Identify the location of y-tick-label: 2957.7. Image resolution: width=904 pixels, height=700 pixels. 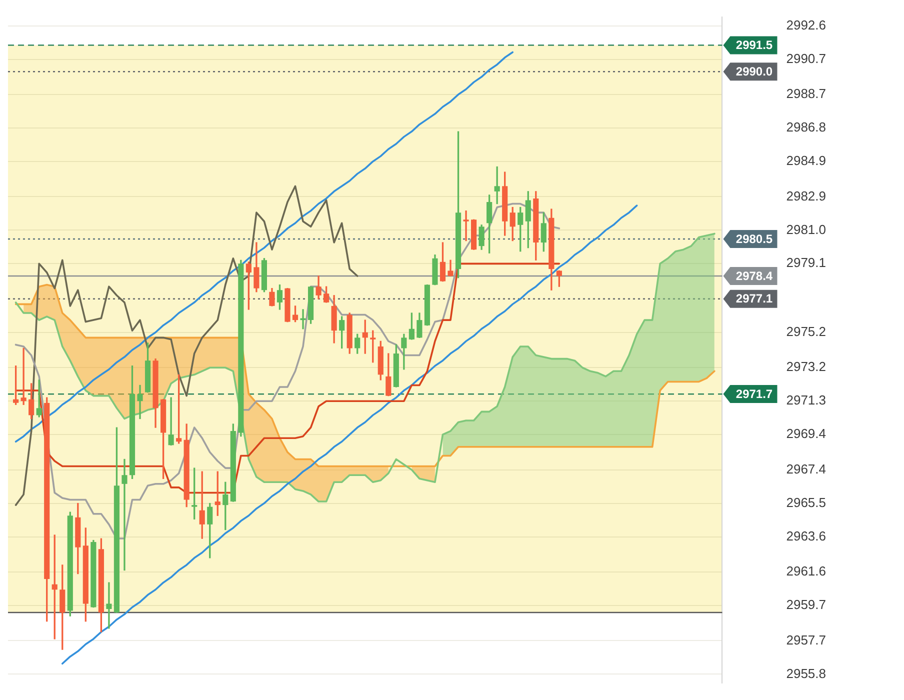
(806, 640).